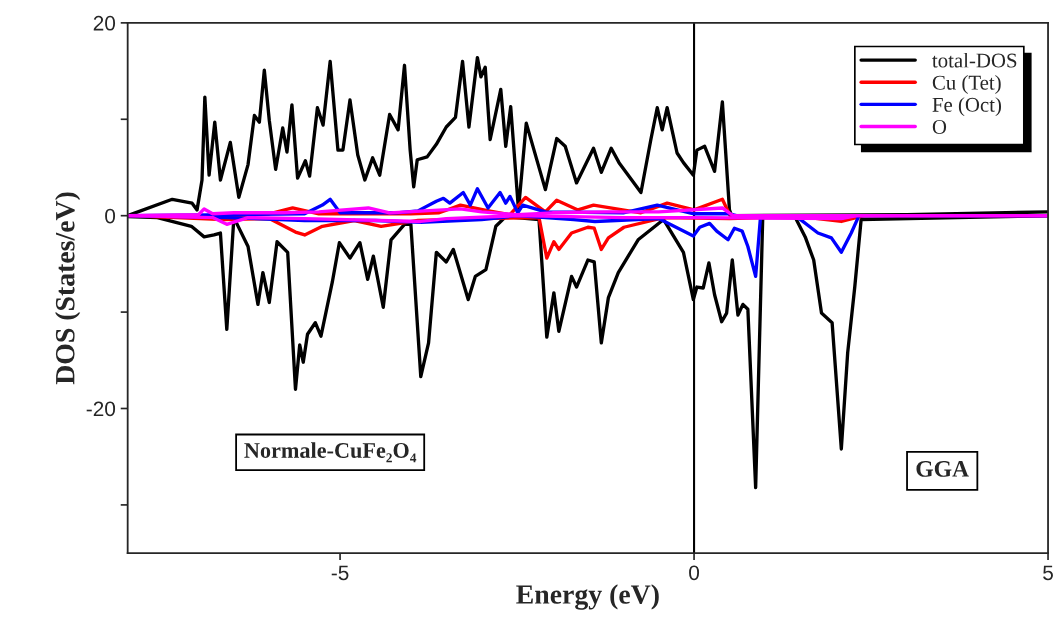  Describe the element at coordinates (330, 452) in the screenshot. I see `annotation: Normale-CuFe₂O₄` at that location.